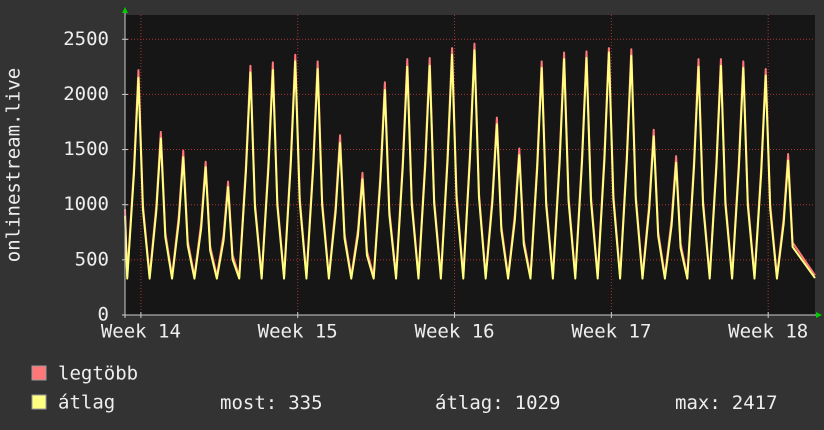  I want to click on legend-label: átlag, so click(86, 403).